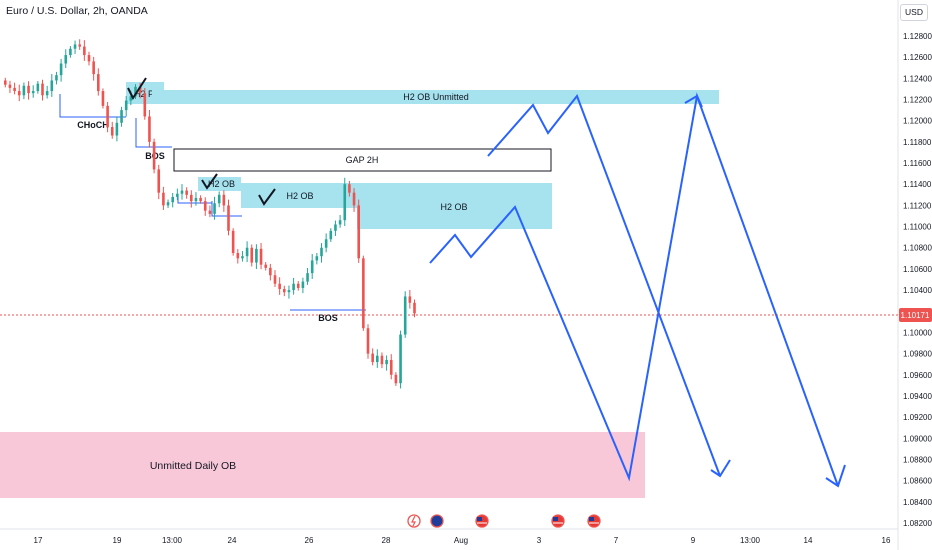 The image size is (932, 550). I want to click on zone-gap-2h, so click(362, 160).